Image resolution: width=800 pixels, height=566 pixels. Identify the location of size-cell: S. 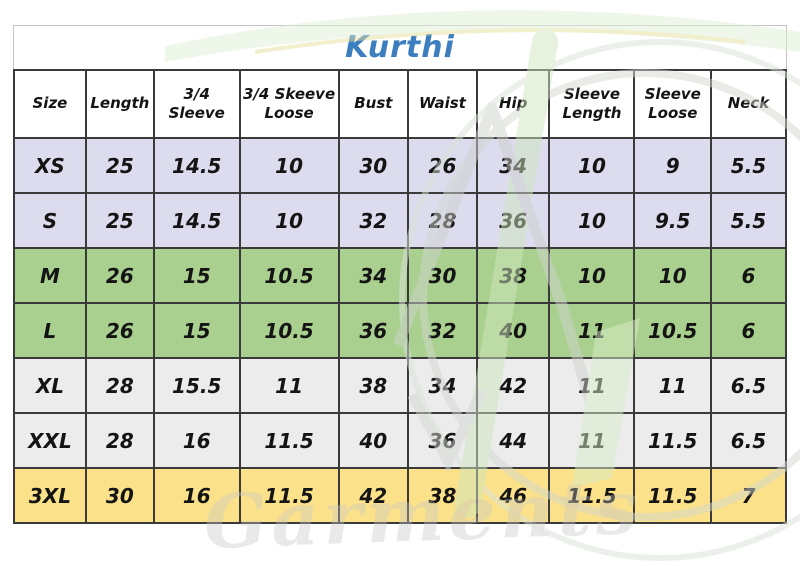
(50, 220).